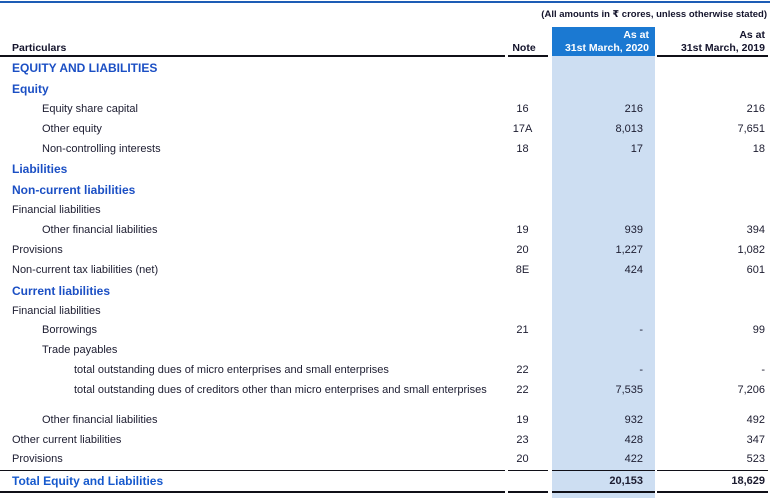  I want to click on column-header-fy2020: As at 31st March, 2020, so click(603, 41).